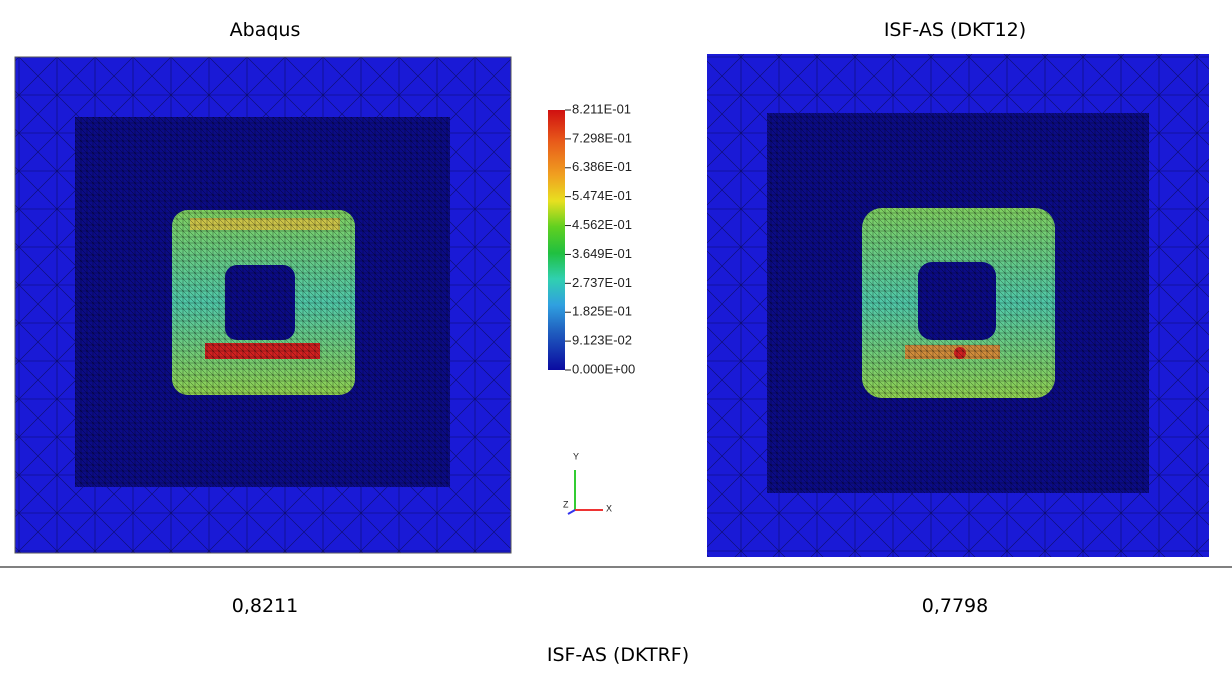 The image size is (1232, 674). Describe the element at coordinates (265, 30) in the screenshot. I see `panel-title: Abaqus` at that location.